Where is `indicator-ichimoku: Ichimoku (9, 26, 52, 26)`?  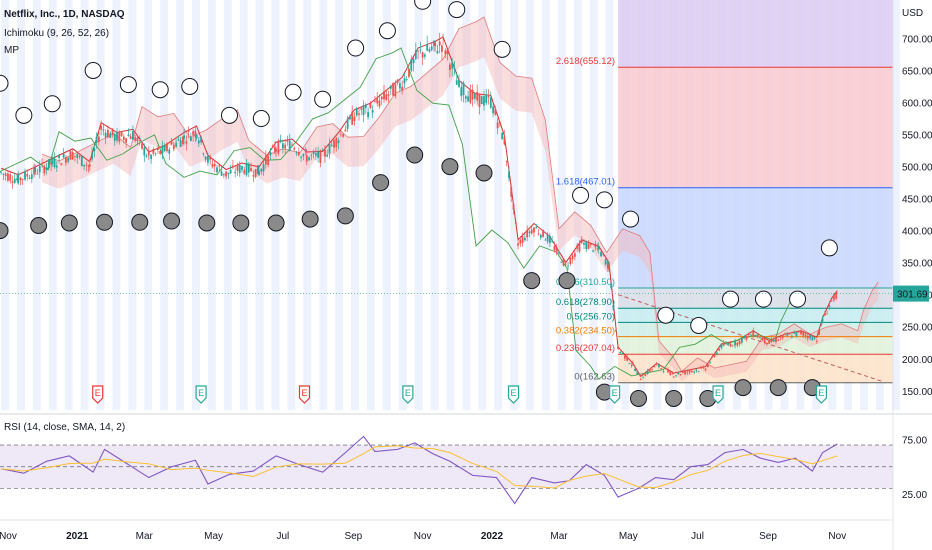
indicator-ichimoku: Ichimoku (9, 26, 52, 26) is located at coordinates (57, 33).